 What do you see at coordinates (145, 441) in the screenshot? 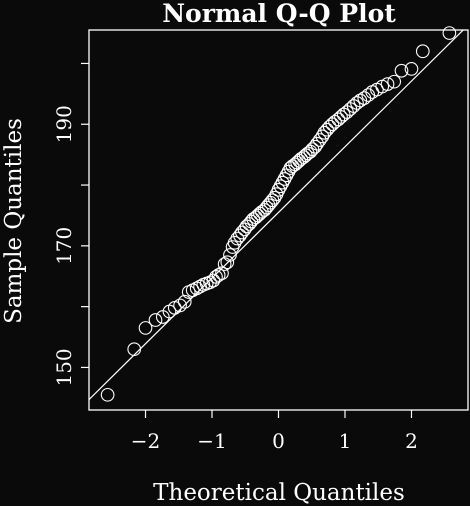
I see `x-tick-label: −2` at bounding box center [145, 441].